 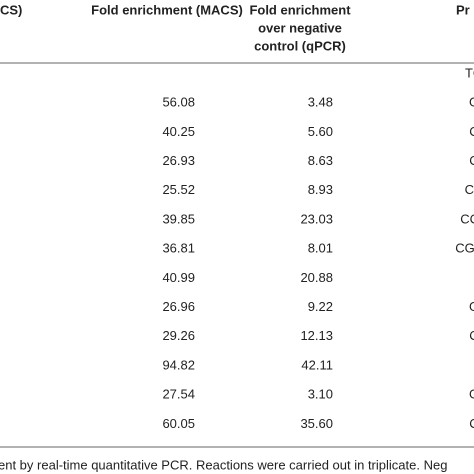 What do you see at coordinates (300, 45) in the screenshot?
I see `header-cell: control (qPCR)` at bounding box center [300, 45].